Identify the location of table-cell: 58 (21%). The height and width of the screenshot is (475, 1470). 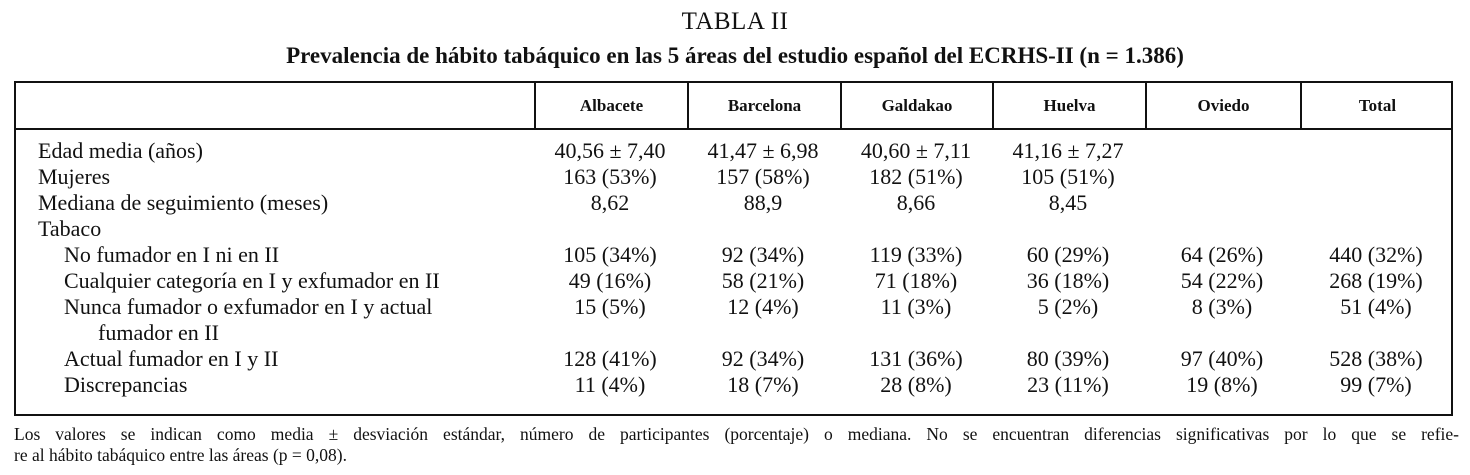
(763, 280).